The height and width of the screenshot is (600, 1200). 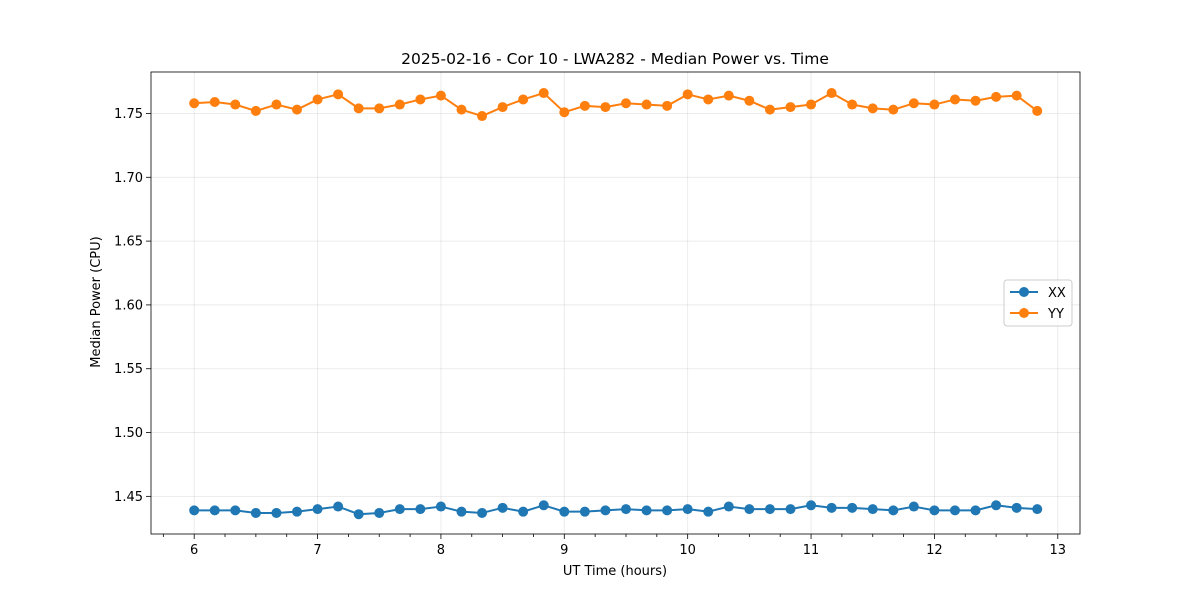 I want to click on x-tick-label: 6, so click(x=194, y=550).